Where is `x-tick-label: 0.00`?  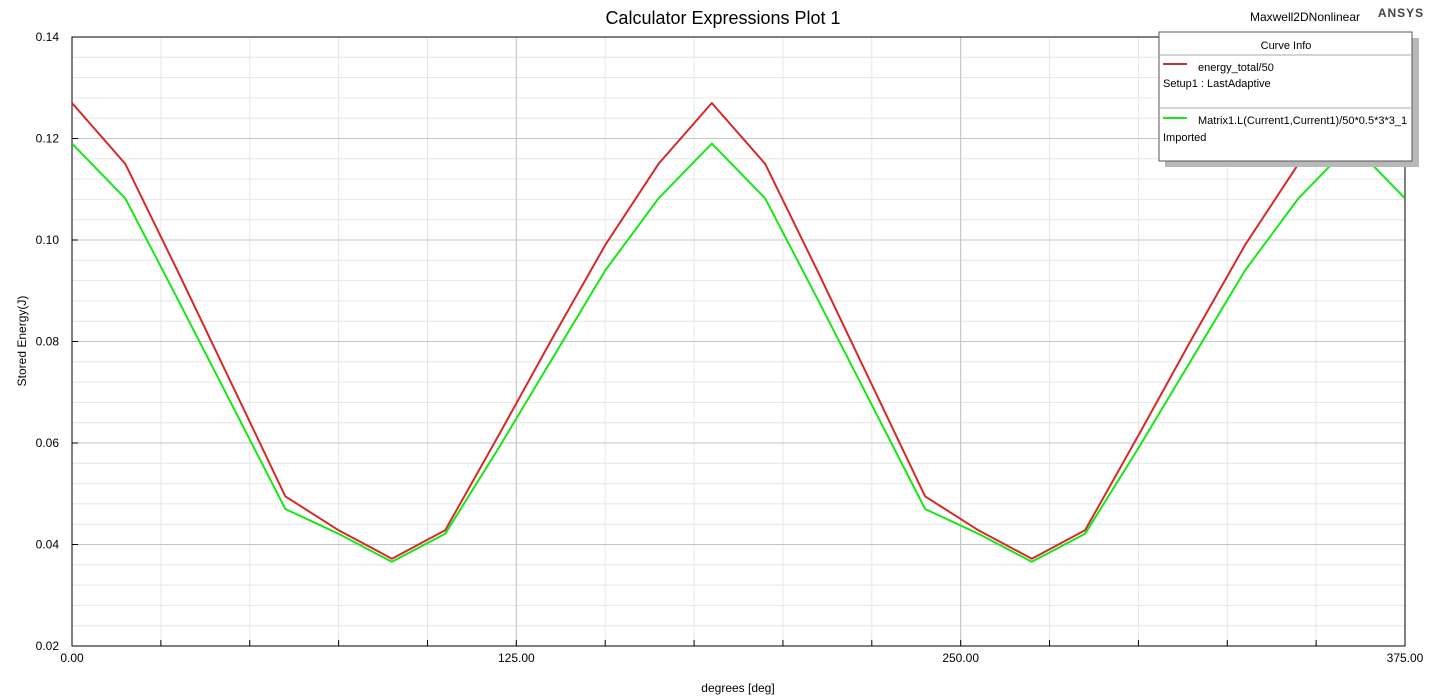
x-tick-label: 0.00 is located at coordinates (72, 658).